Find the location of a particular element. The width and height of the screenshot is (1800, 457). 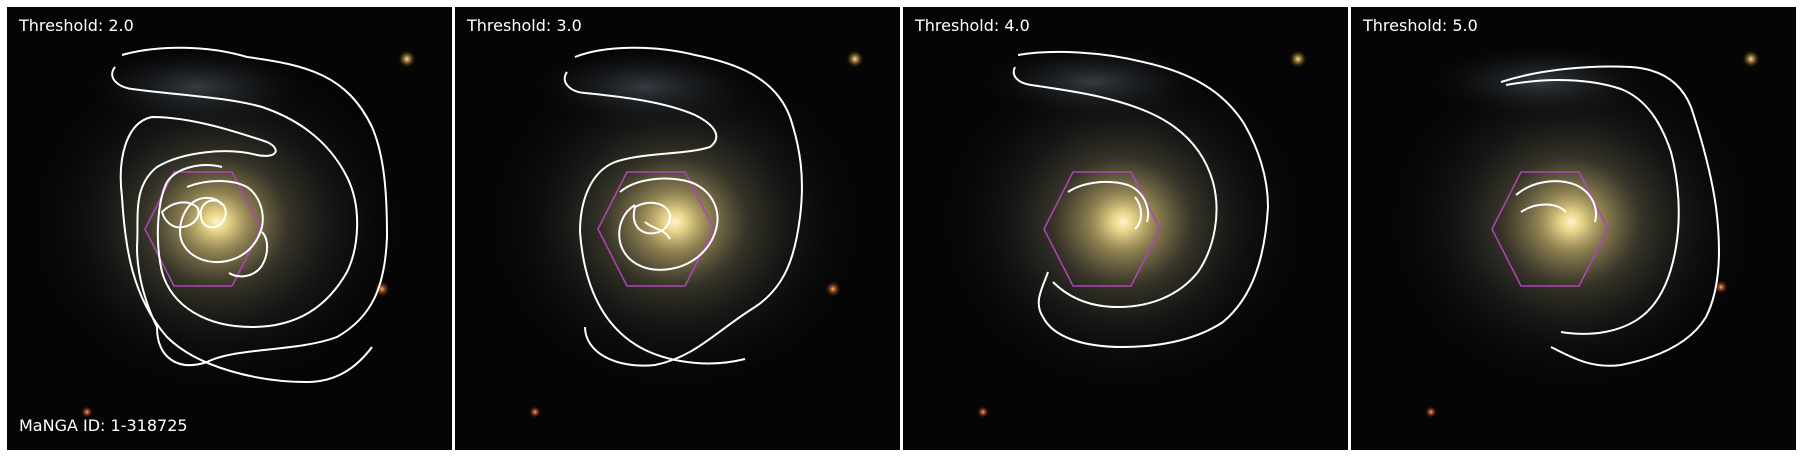

threshold-label: Threshold: 5.0 is located at coordinates (1420, 25).